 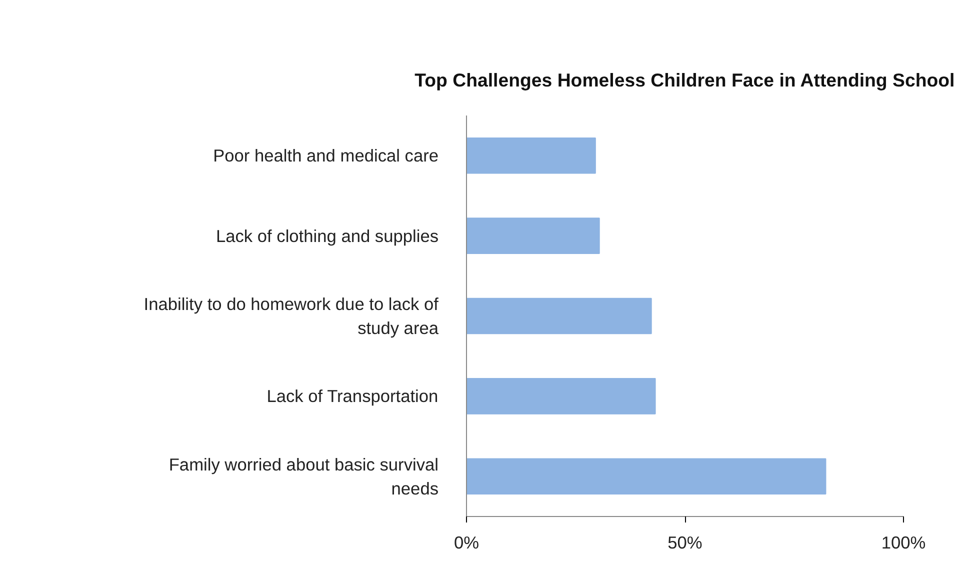 I want to click on y-tick-label: Poor health and medical care, so click(x=326, y=156).